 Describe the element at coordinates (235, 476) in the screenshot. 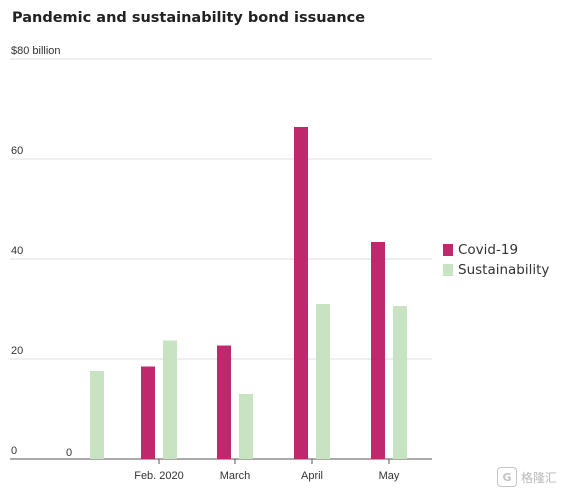

I see `x-tick-label: March` at that location.